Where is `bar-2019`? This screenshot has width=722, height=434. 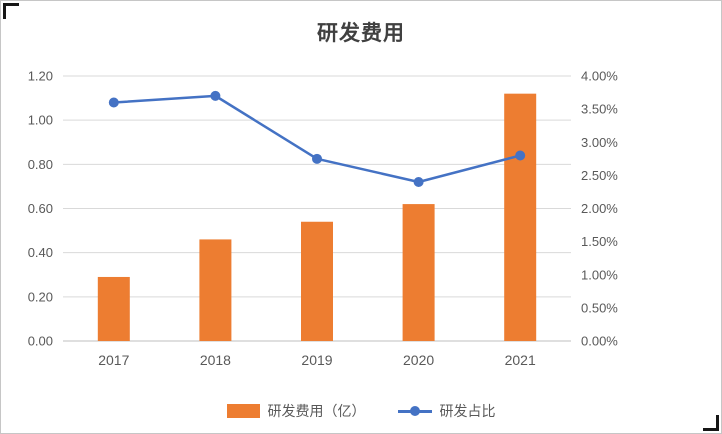 bar-2019 is located at coordinates (317, 281).